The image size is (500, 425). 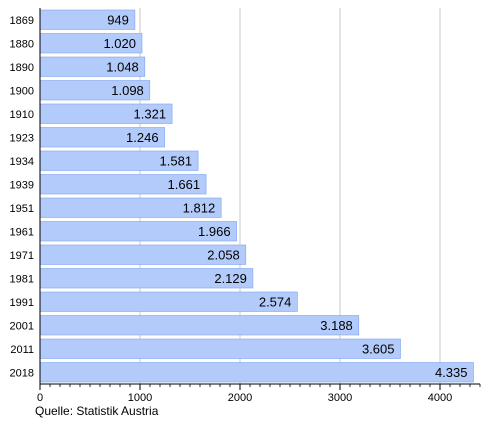 I want to click on category-label-1981: 1981, so click(x=22, y=279).